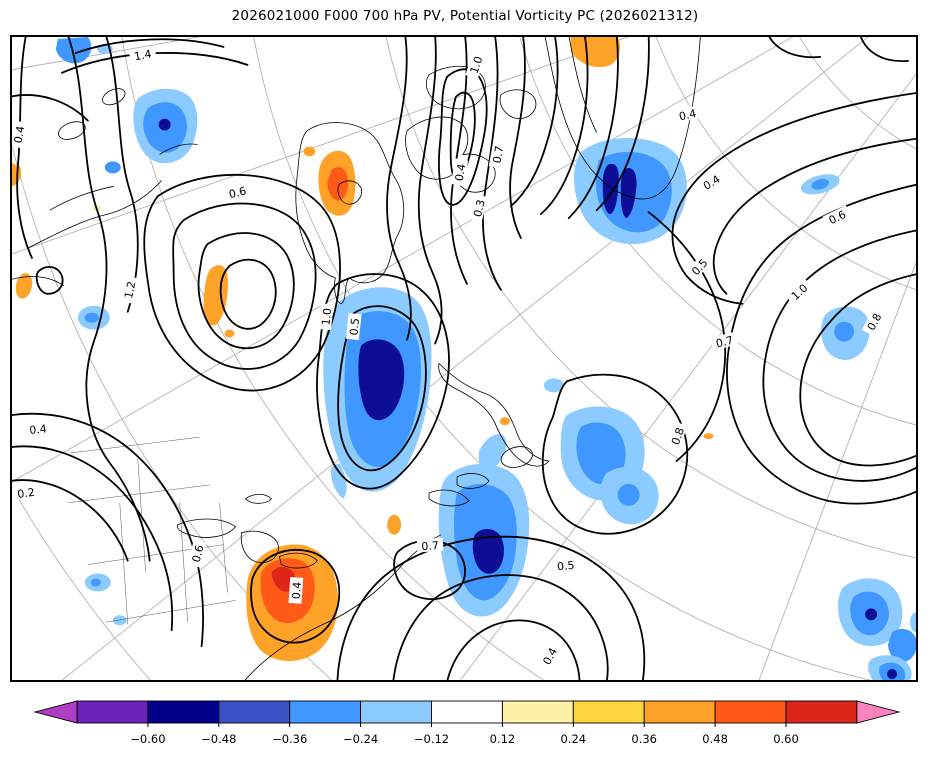  Describe the element at coordinates (360, 739) in the screenshot. I see `colorbar-tick-label: −0.24` at that location.